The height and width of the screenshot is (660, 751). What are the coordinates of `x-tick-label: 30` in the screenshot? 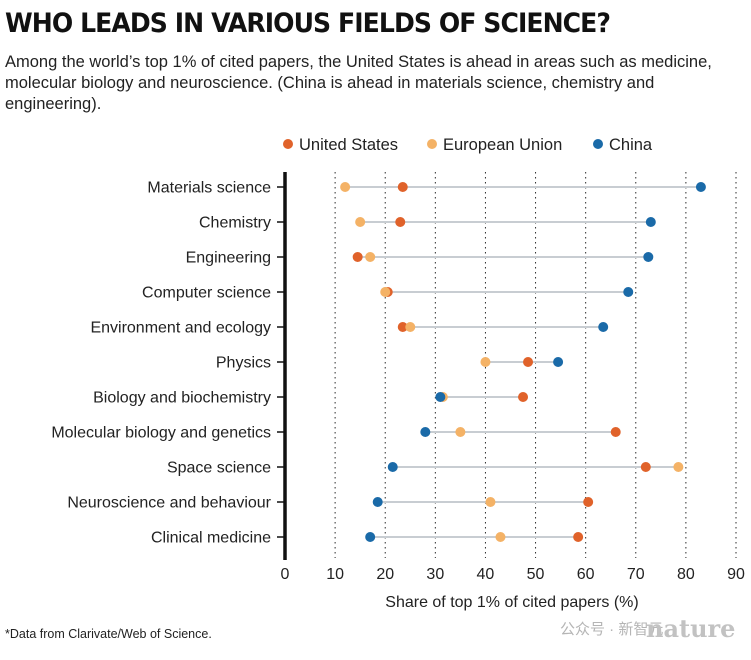 It's located at (435, 574).